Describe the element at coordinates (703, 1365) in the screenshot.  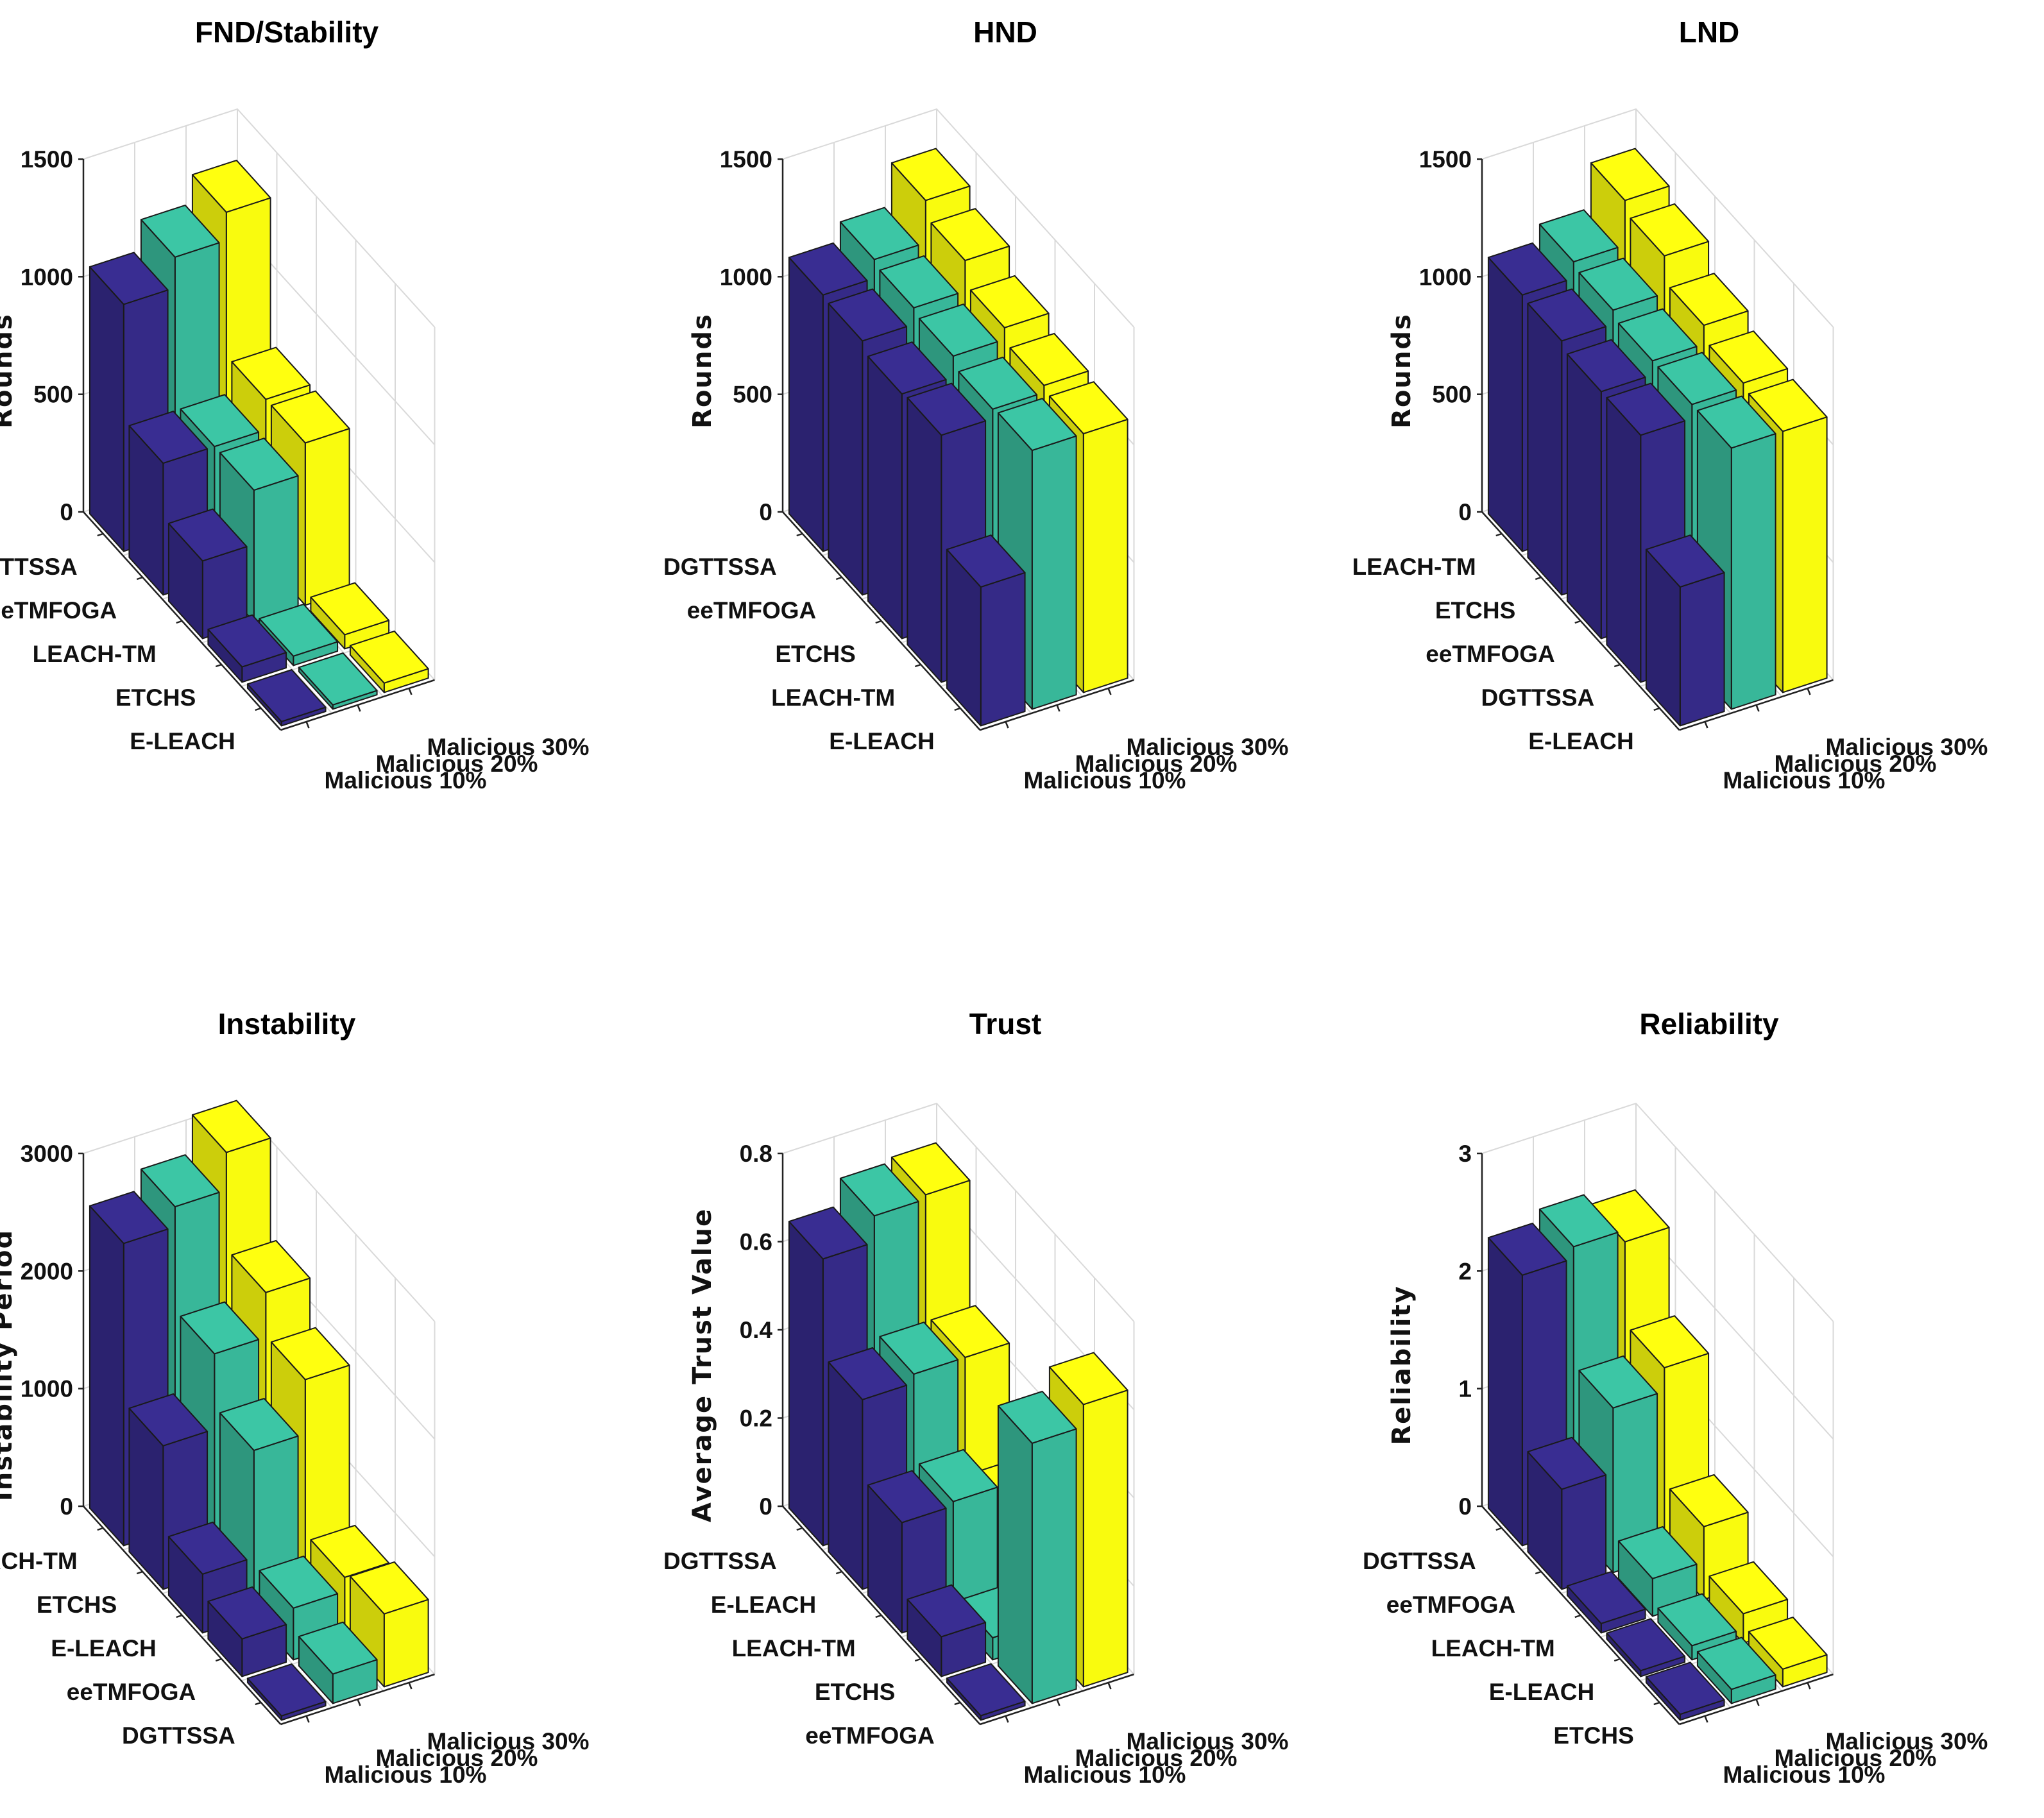
I see `z-axis-label: Average Trust Value` at that location.